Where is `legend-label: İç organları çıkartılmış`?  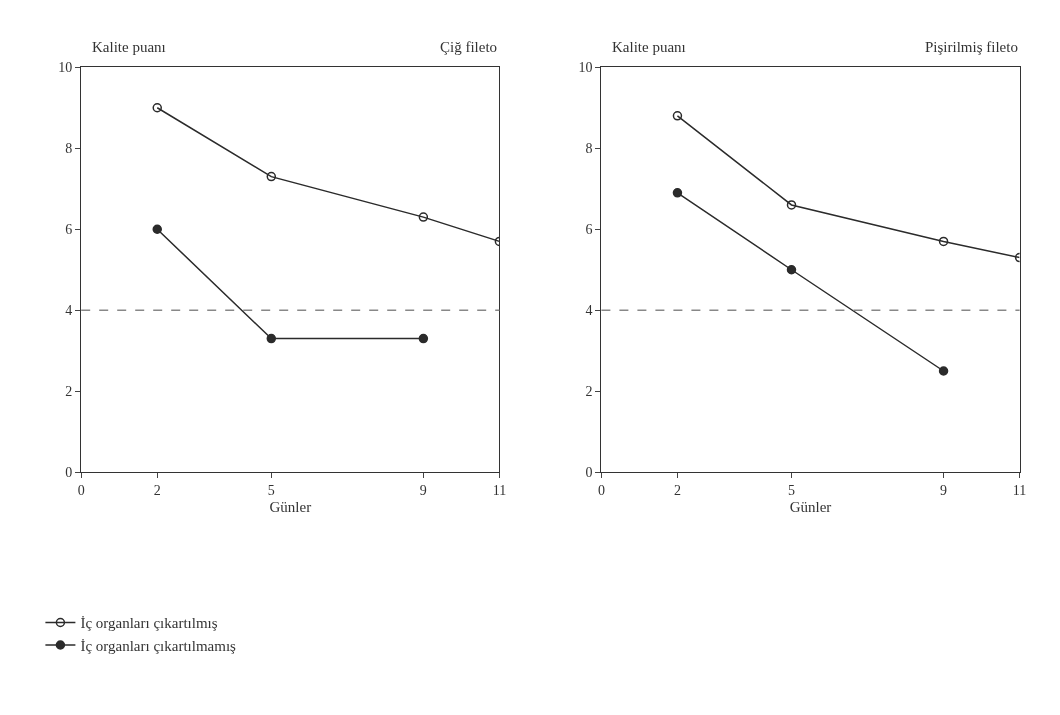 legend-label: İç organları çıkartılmış is located at coordinates (149, 623).